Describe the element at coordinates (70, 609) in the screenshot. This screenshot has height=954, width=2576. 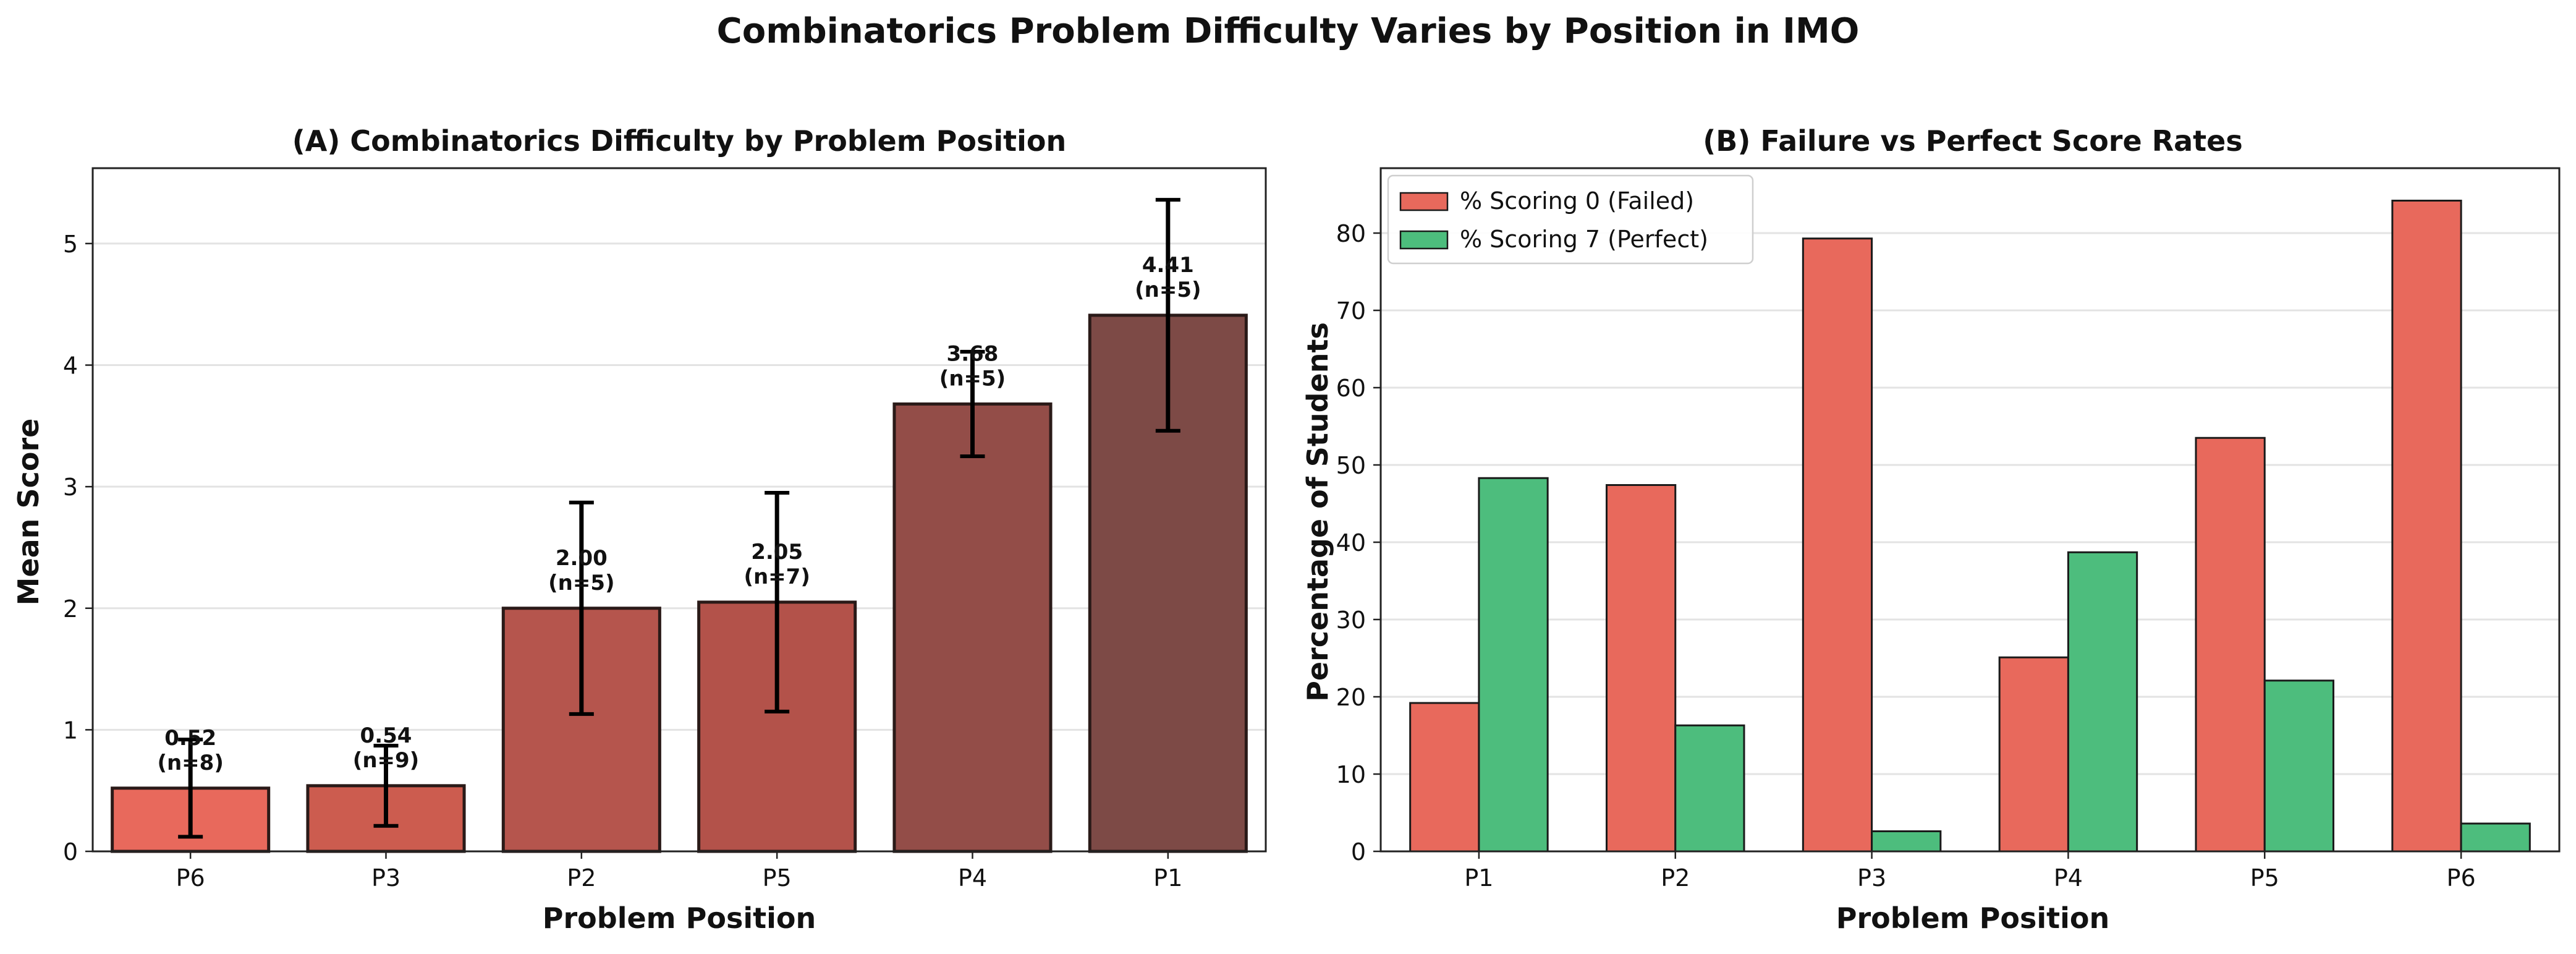
I see `y-tick-label: 2` at that location.